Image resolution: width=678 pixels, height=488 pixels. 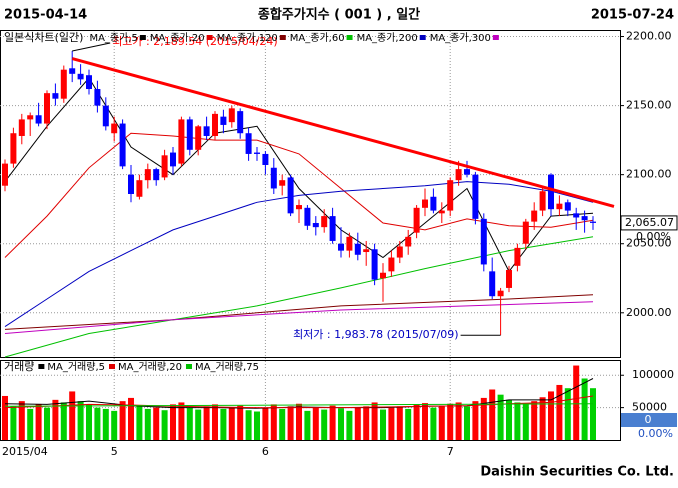 What do you see at coordinates (150, 367) in the screenshot?
I see `legend-label: MA_거래량,20` at bounding box center [150, 367].